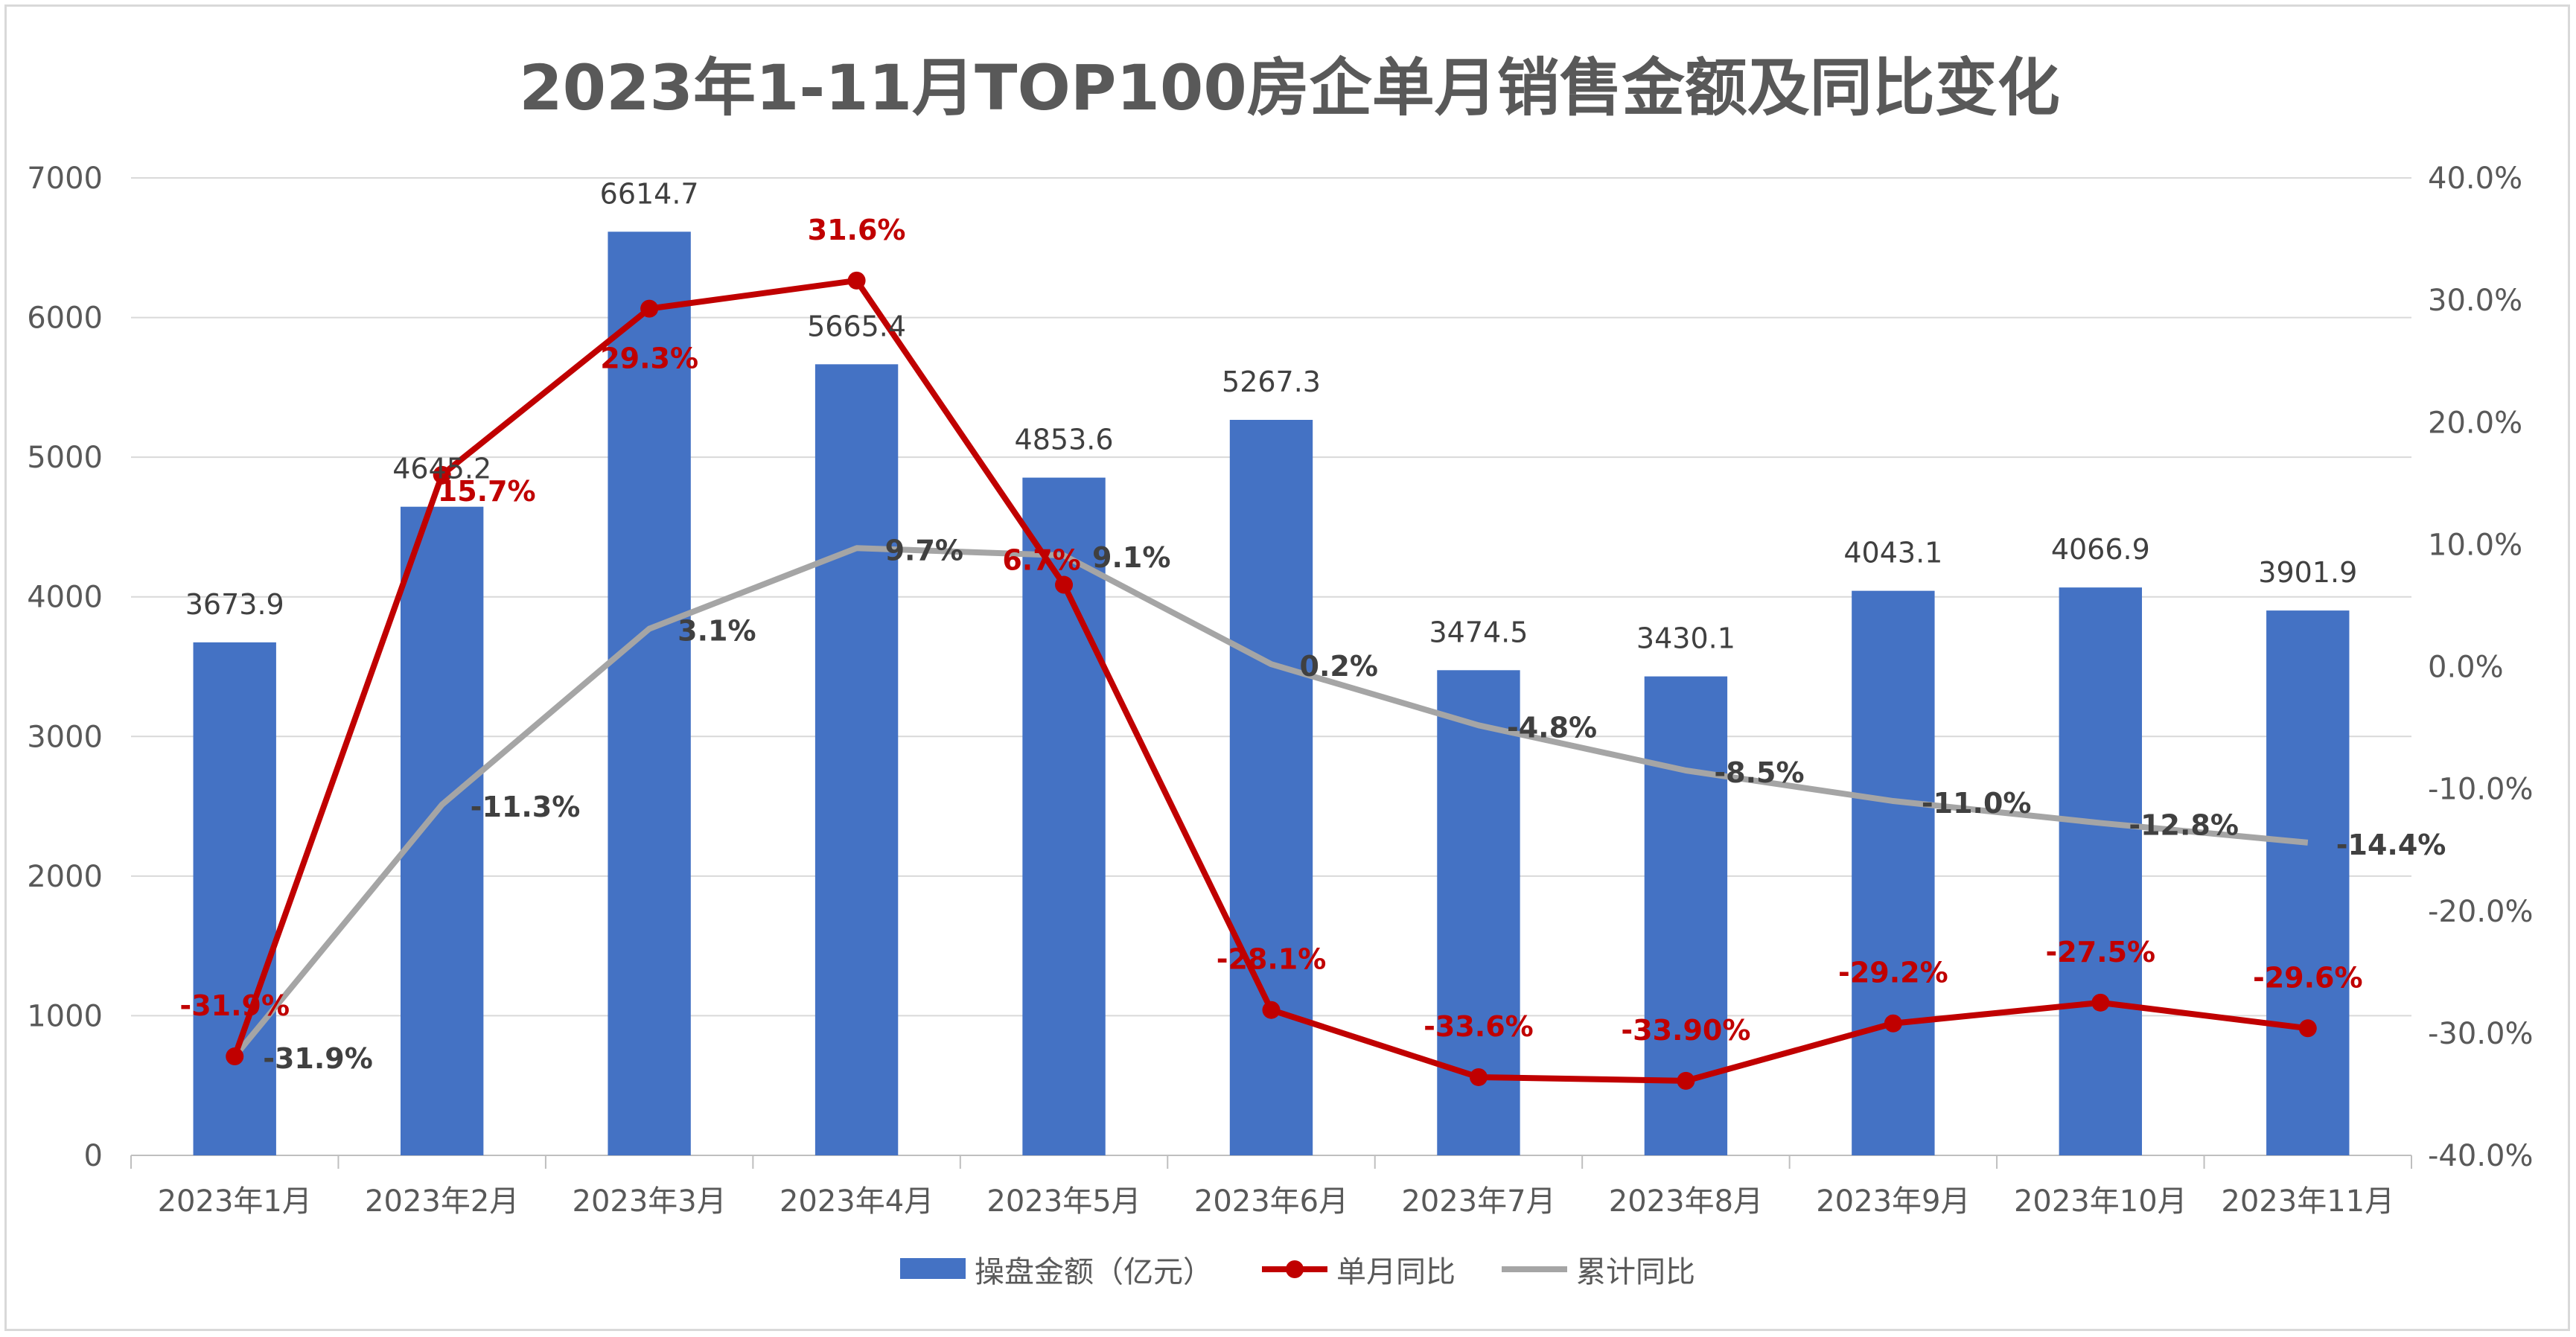 Image resolution: width=2576 pixels, height=1337 pixels. What do you see at coordinates (1063, 1201) in the screenshot?
I see `x-tick-label: 2023年5月` at bounding box center [1063, 1201].